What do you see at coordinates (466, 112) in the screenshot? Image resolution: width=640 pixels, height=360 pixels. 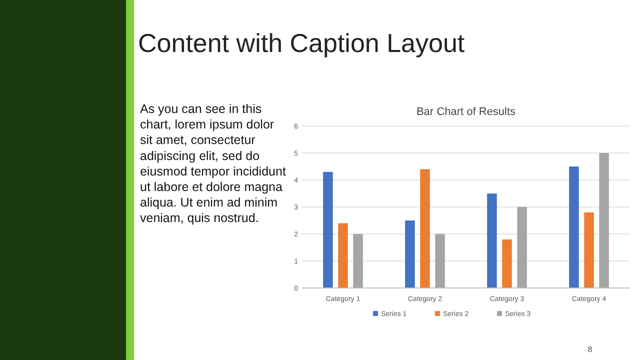 I see `chart-subtitle: Bar Chart of Results` at bounding box center [466, 112].